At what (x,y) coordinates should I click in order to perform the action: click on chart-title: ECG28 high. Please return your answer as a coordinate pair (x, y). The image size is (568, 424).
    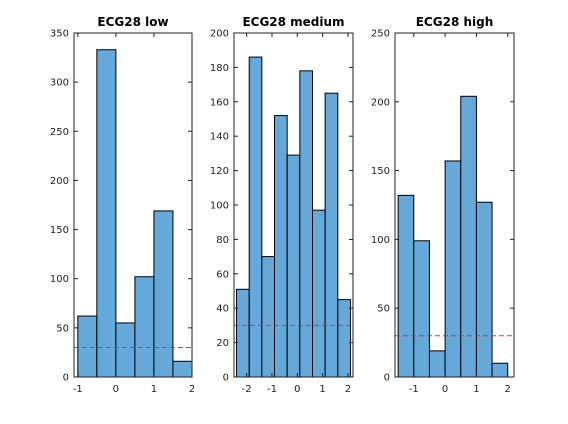
    Looking at the image, I should click on (455, 22).